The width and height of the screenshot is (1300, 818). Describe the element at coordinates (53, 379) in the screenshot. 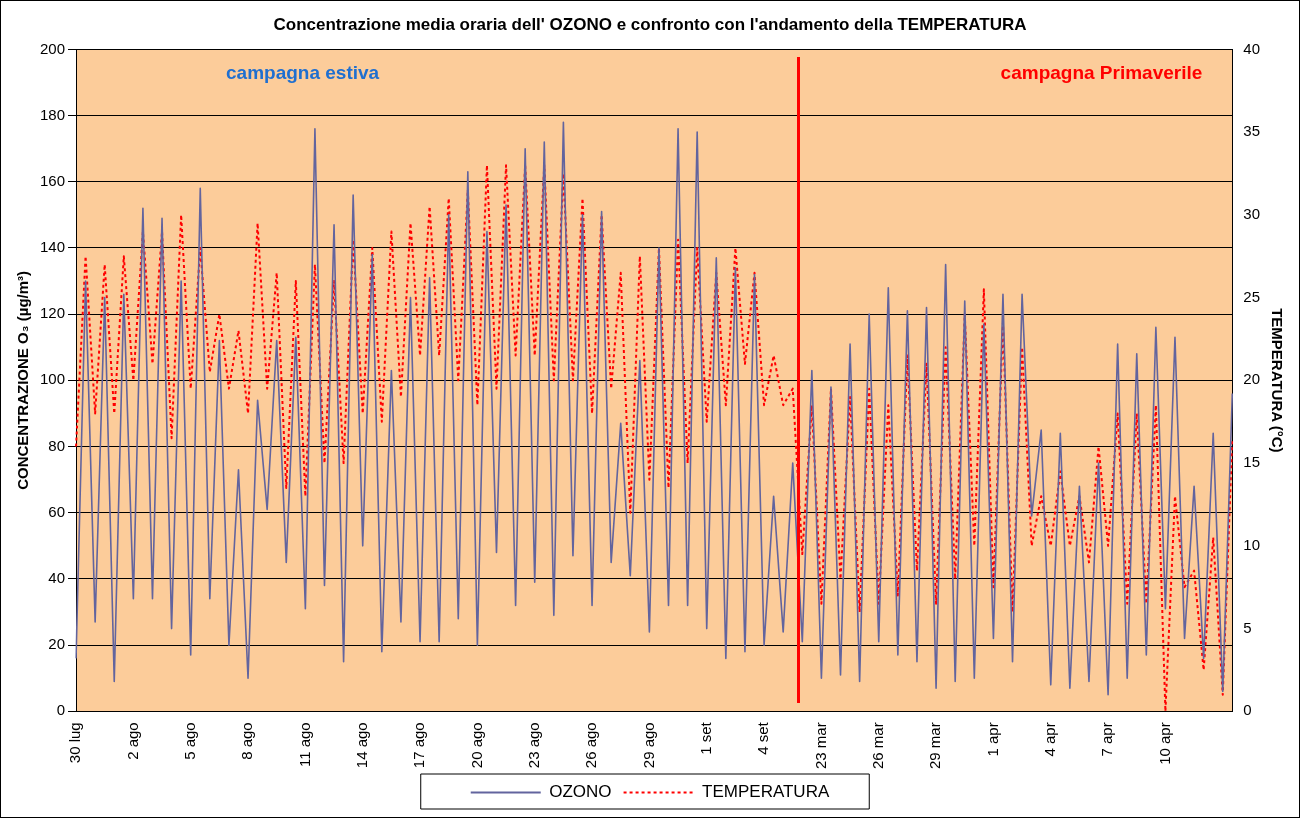

I see `y-tick-label: 100` at that location.